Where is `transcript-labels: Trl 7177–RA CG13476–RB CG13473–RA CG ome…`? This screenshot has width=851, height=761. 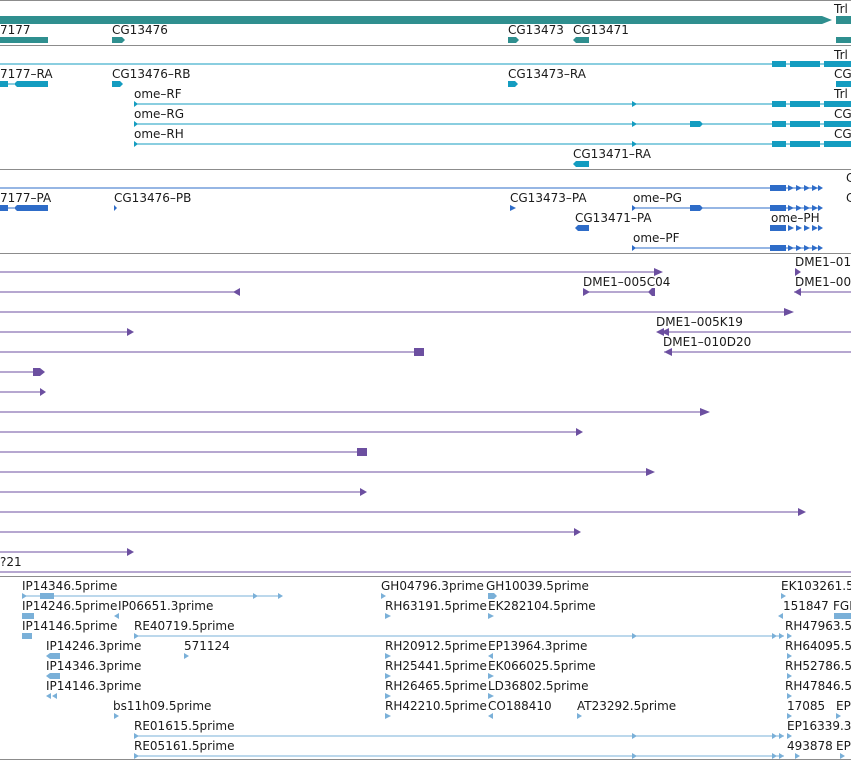
transcript-labels: Trl 7177–RA CG13476–RB CG13473–RA CG ome… is located at coordinates (425, 104).